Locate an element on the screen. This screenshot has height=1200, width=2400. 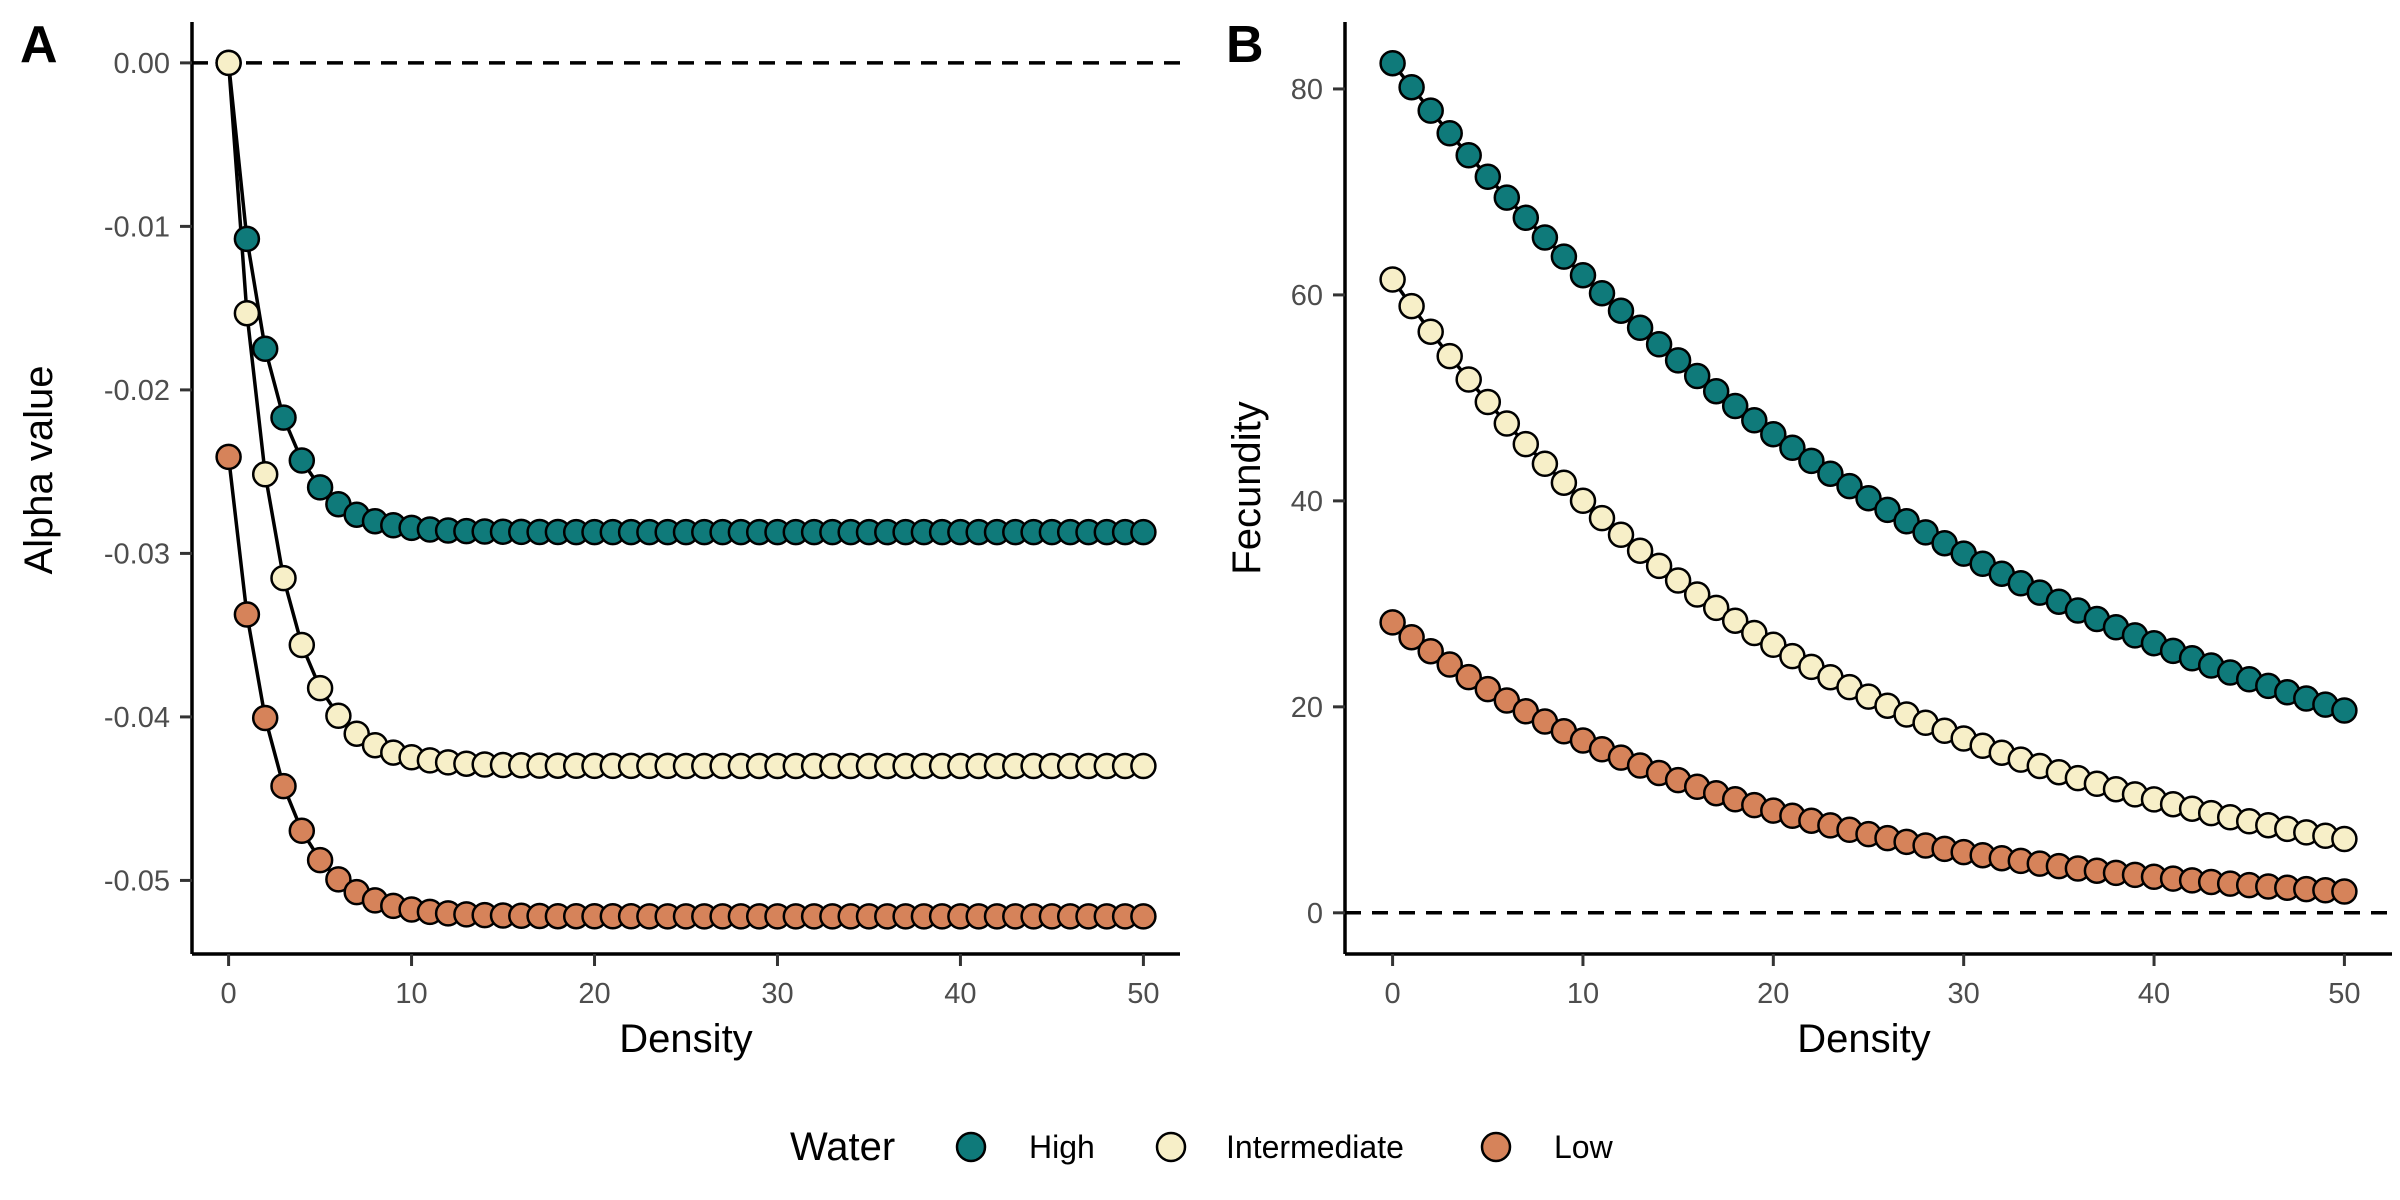
y-tick-label: -0.02 is located at coordinates (137, 391).